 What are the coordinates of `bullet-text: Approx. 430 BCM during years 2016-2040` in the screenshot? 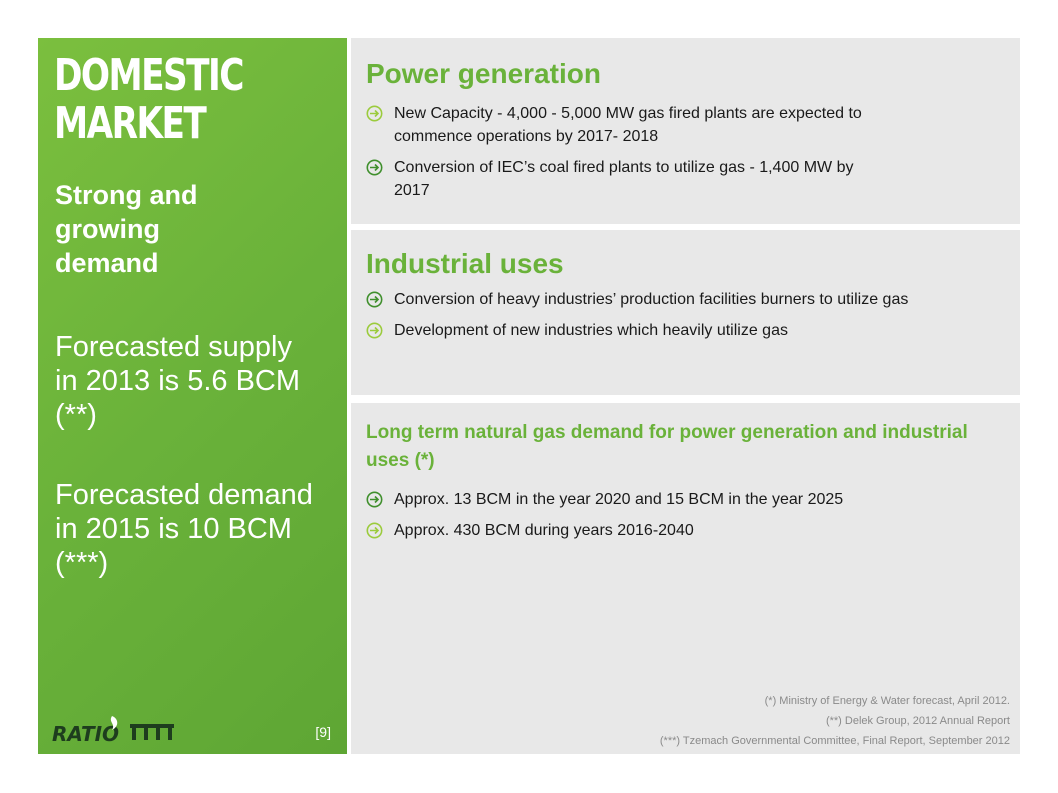 It's located at (544, 530).